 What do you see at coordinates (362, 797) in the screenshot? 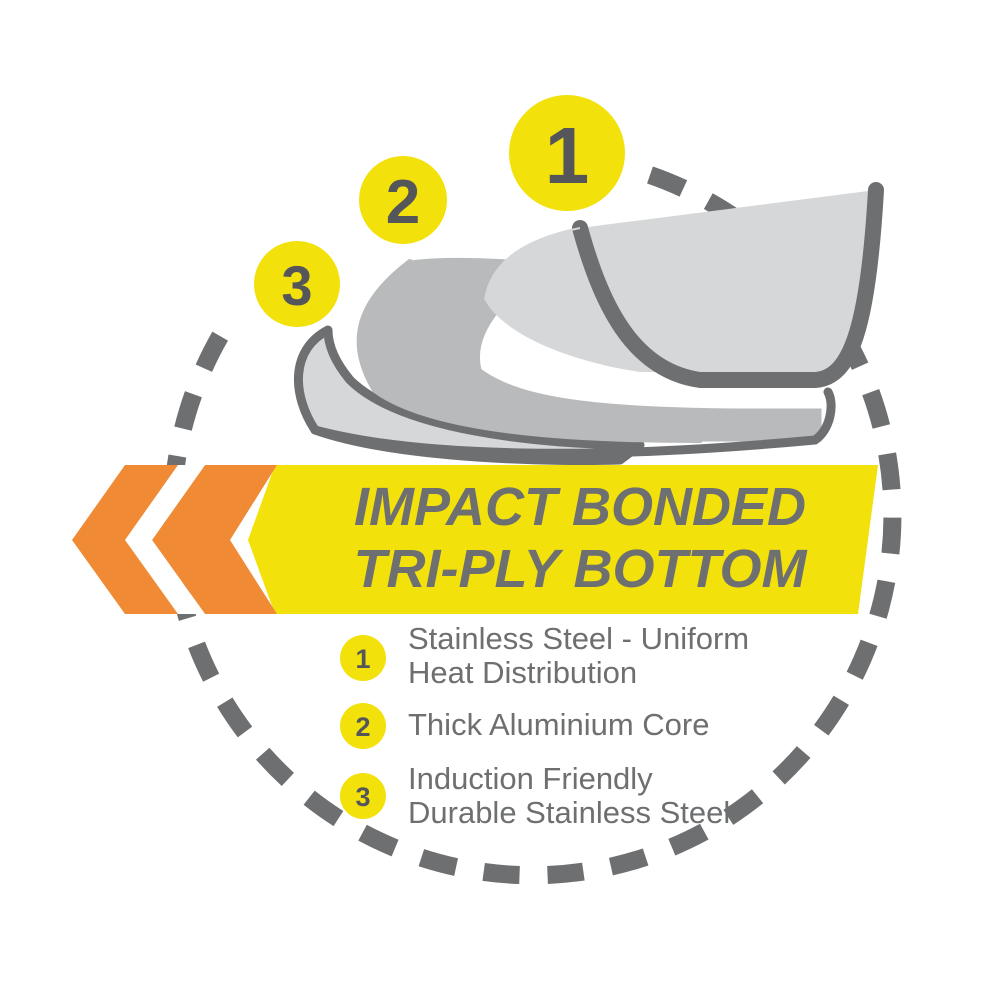
I see `legend-badge-3-label: 3` at bounding box center [362, 797].